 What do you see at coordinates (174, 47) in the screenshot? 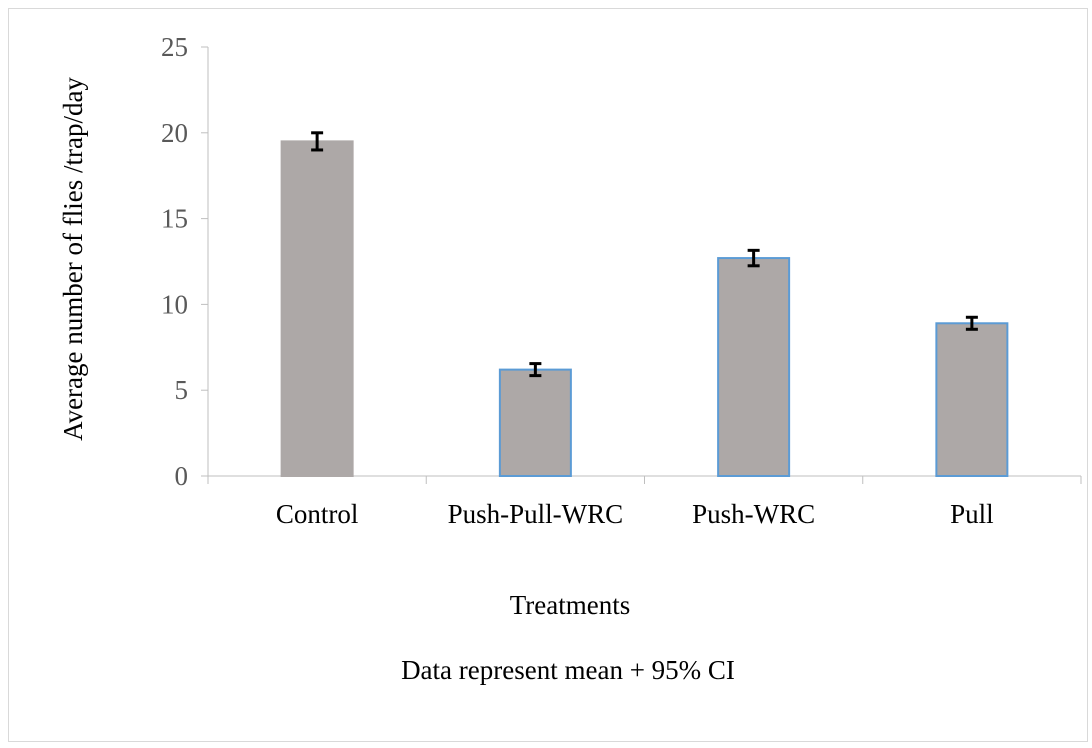
I see `y-tick-label: 25` at bounding box center [174, 47].